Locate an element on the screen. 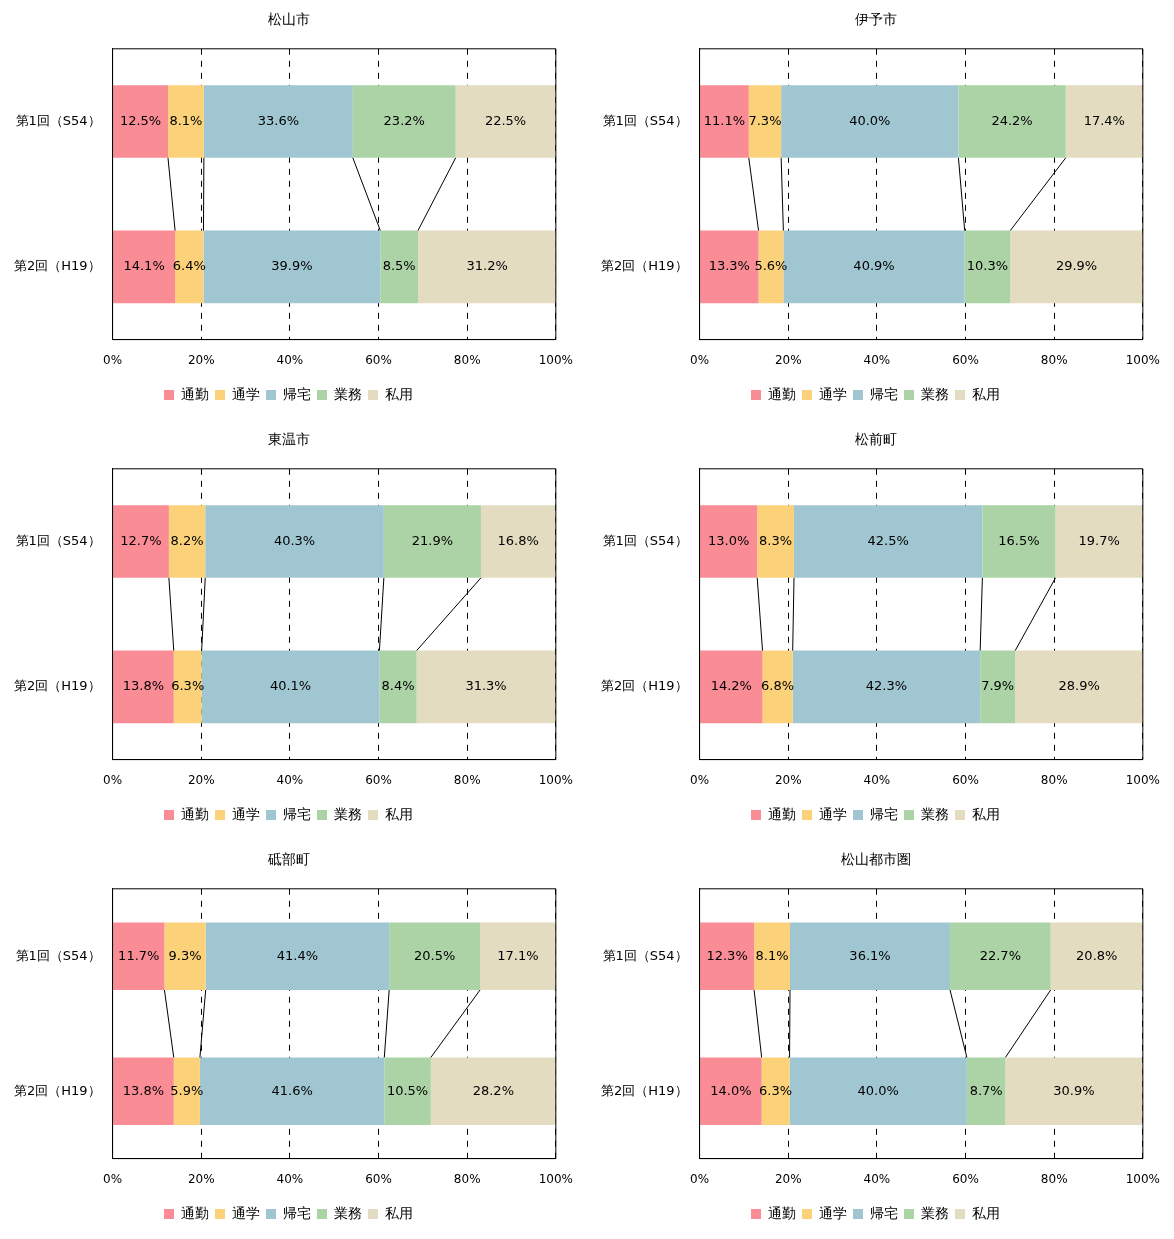  data-label: 31.2% is located at coordinates (487, 266).